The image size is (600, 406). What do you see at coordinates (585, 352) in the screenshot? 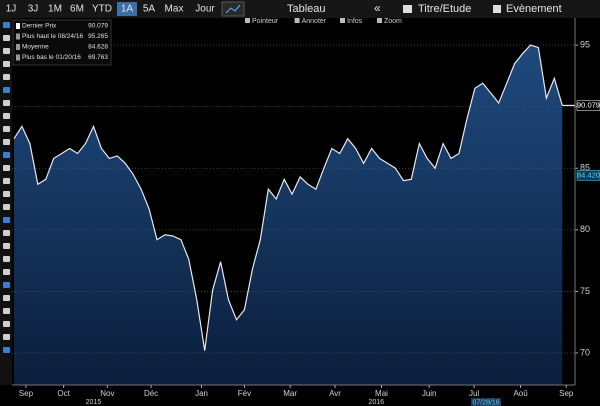
I see `y-tick-label: 70` at bounding box center [585, 352].